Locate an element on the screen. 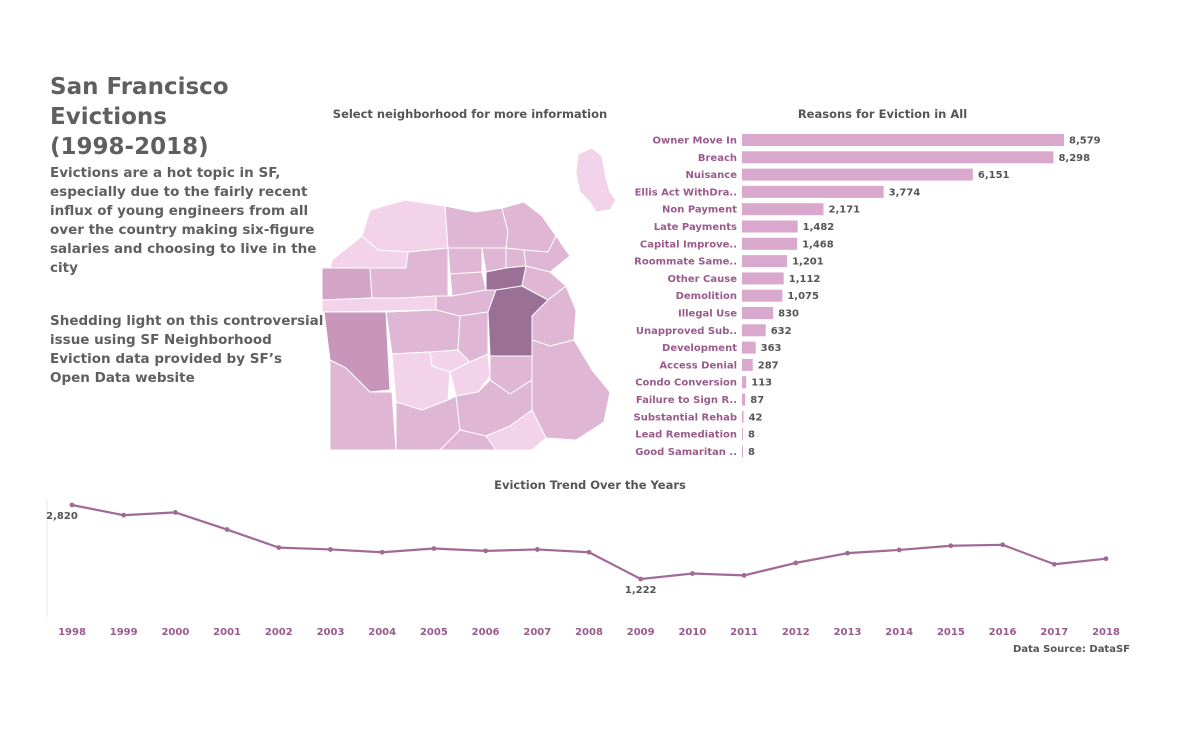 The width and height of the screenshot is (1200, 742). map-region-seacliff is located at coordinates (405, 226).